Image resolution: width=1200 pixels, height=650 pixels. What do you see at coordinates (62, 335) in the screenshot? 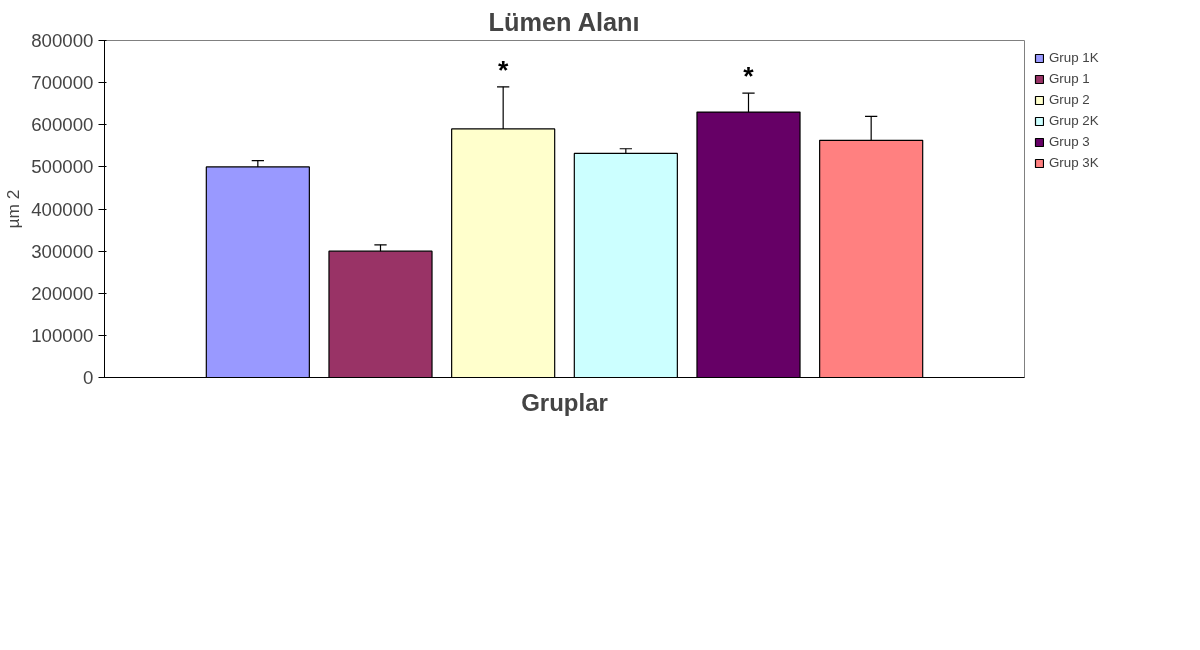
I see `y-tick-label: 100000` at bounding box center [62, 335].